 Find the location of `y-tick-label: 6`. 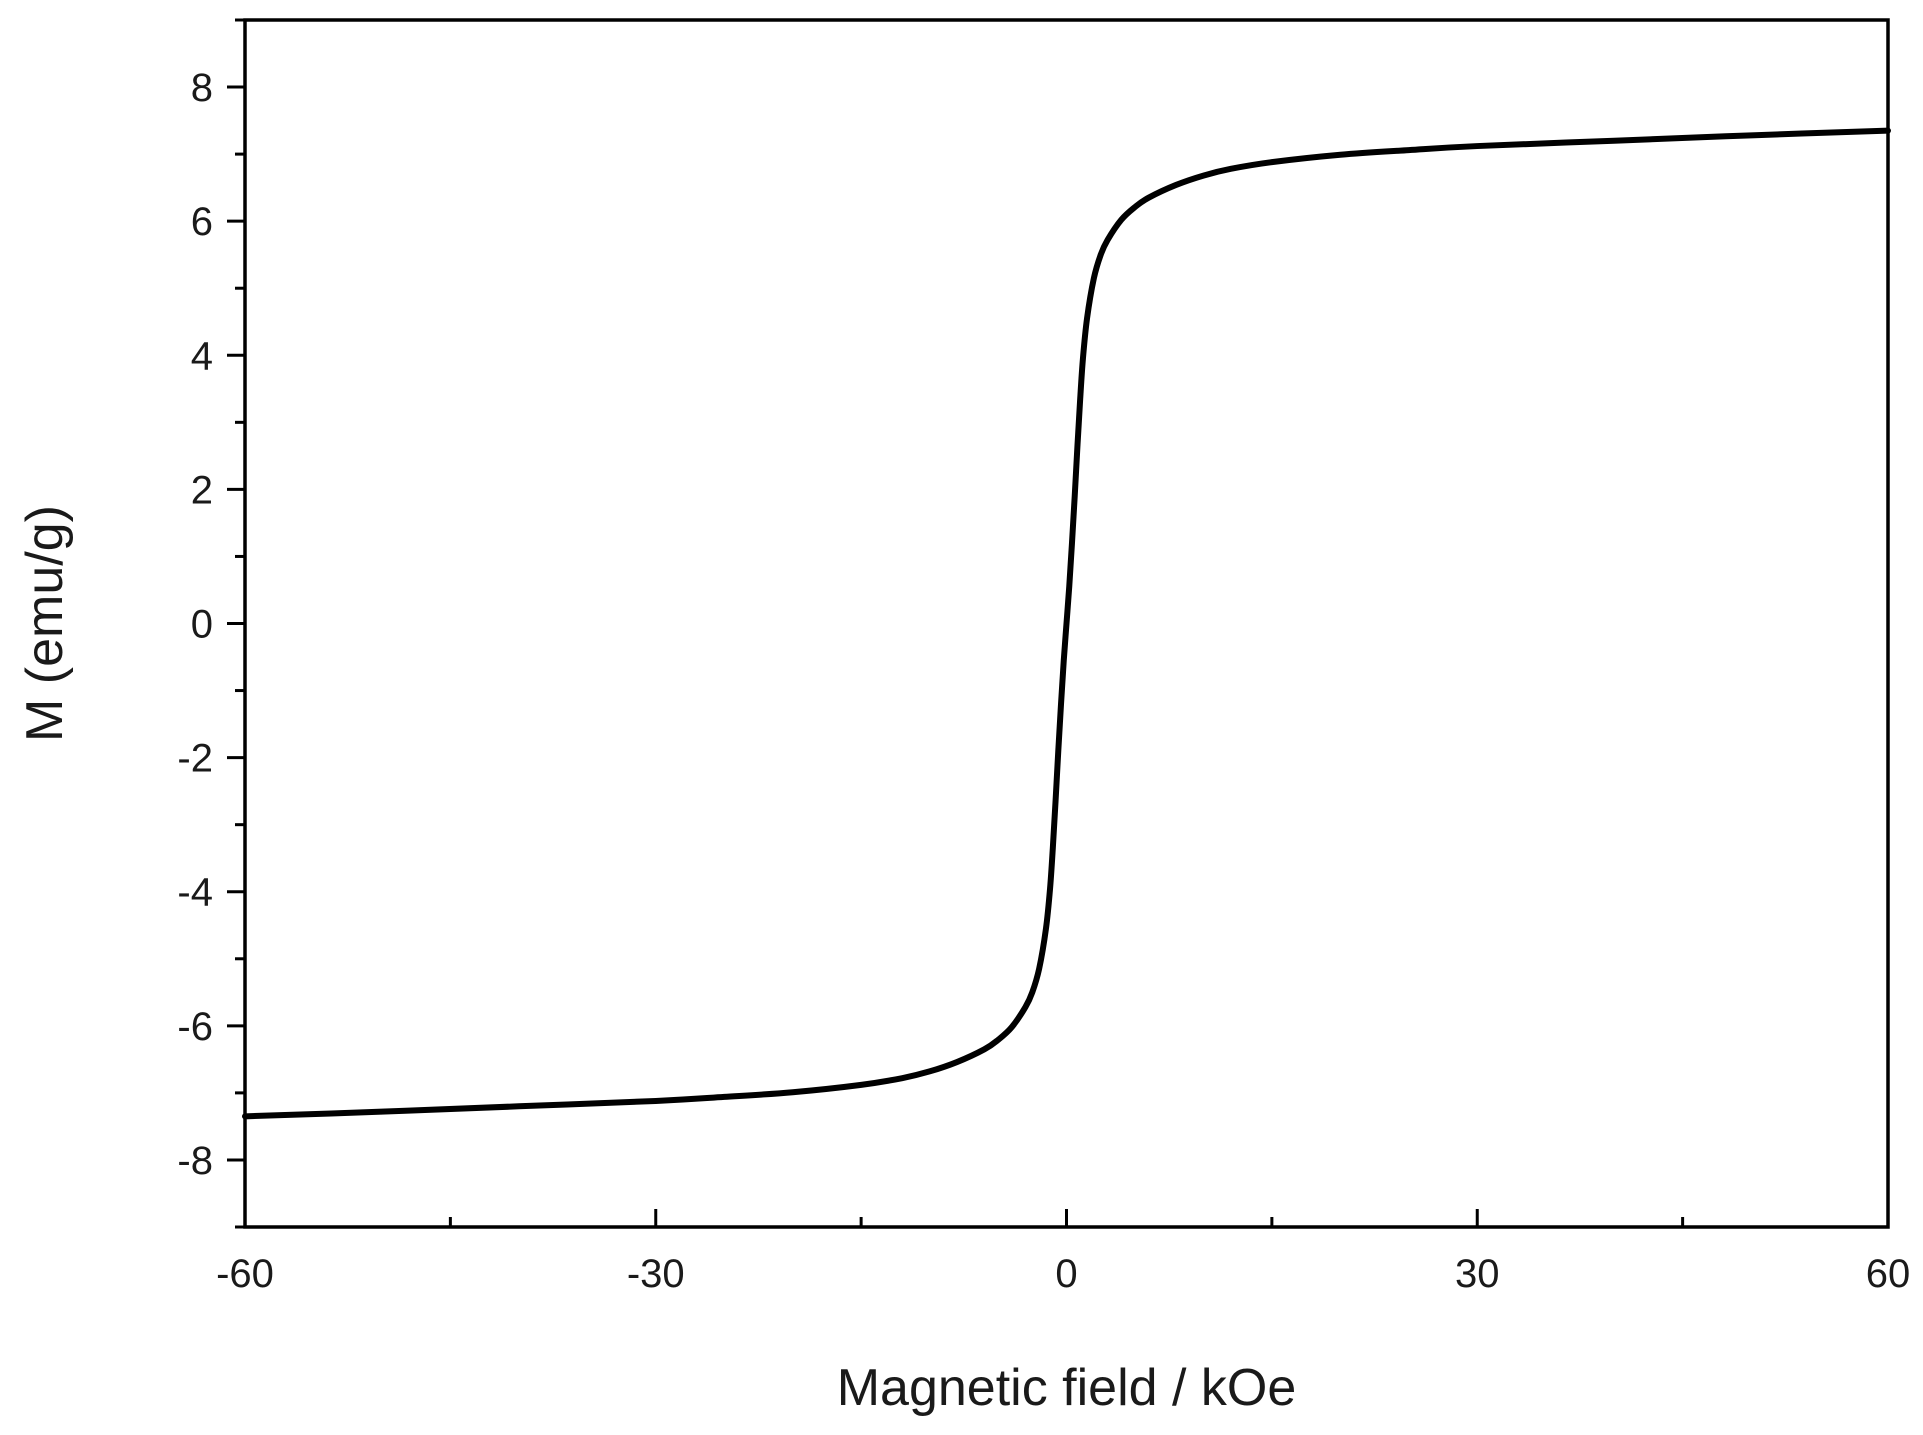

y-tick-label: 6 is located at coordinates (202, 222).